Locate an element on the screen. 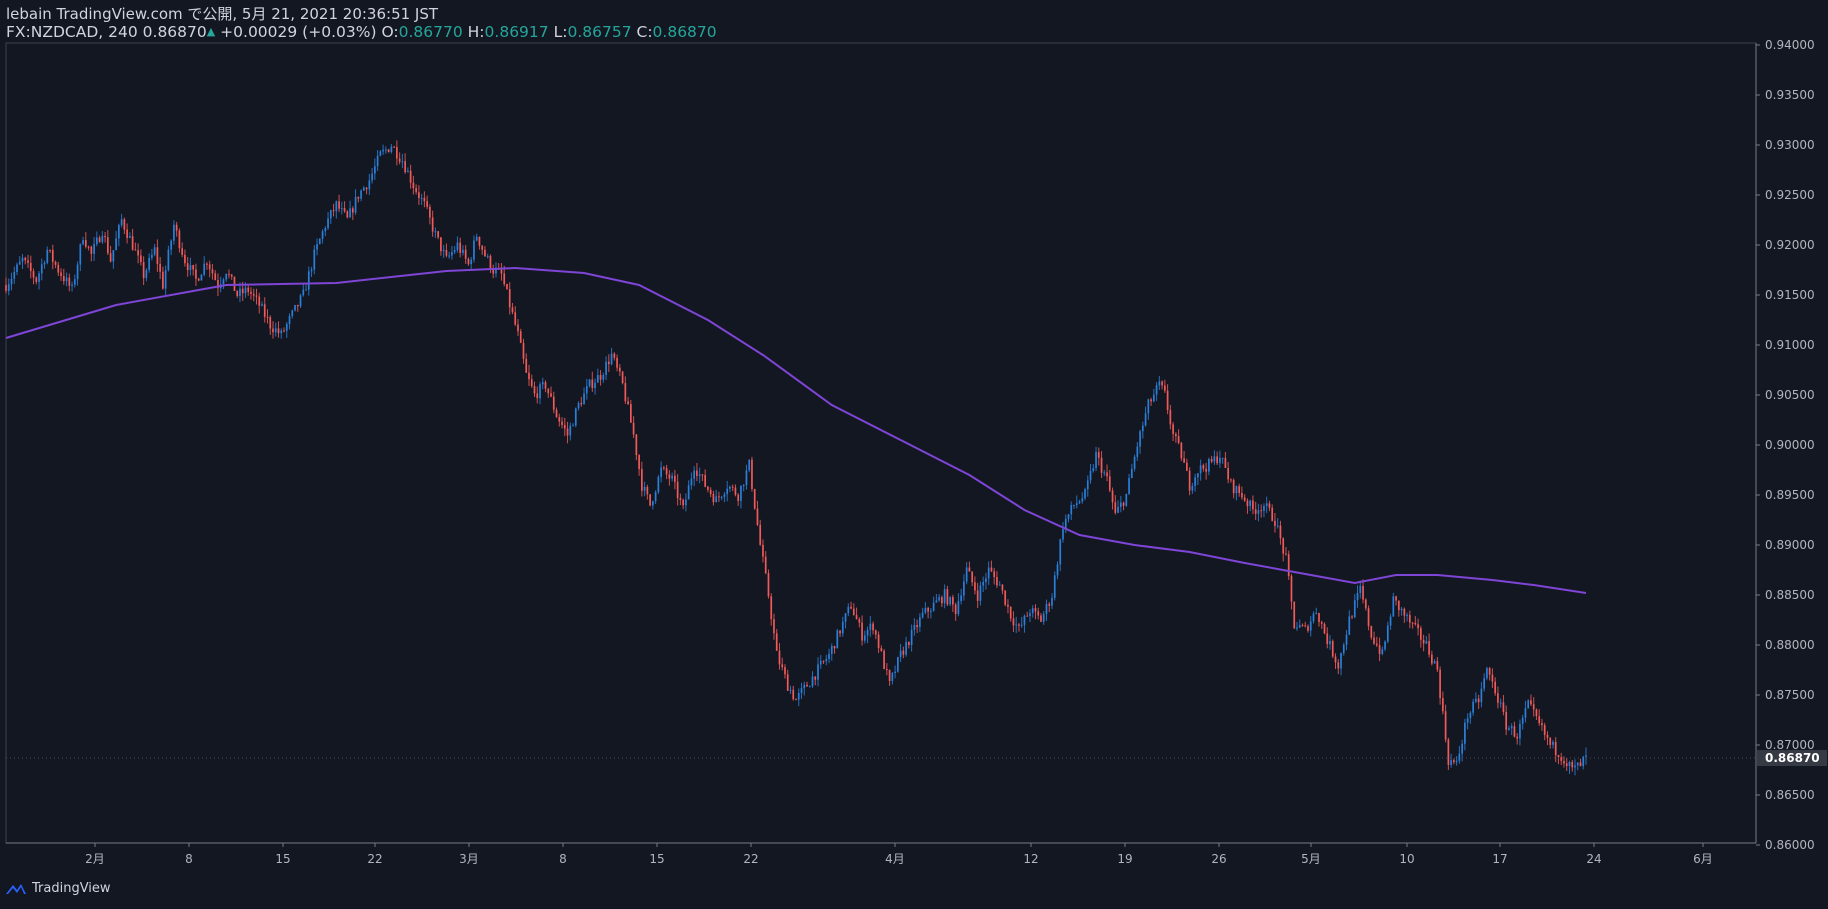 Image resolution: width=1828 pixels, height=909 pixels. time-tick-label: 4月 is located at coordinates (895, 859).